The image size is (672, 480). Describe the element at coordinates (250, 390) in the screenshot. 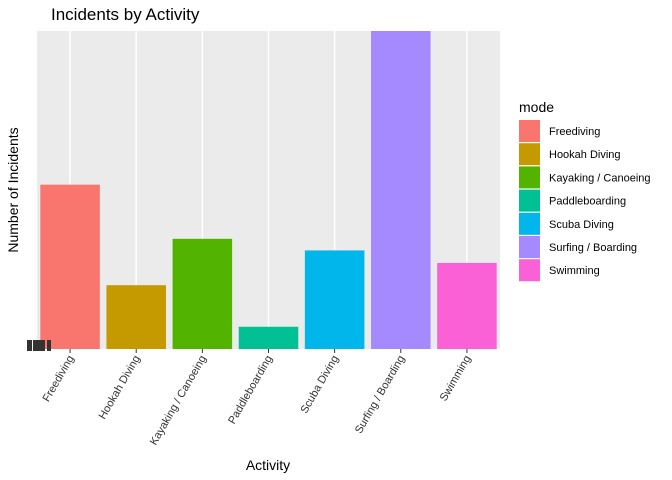

I see `x-tick-label: Paddleboarding` at that location.